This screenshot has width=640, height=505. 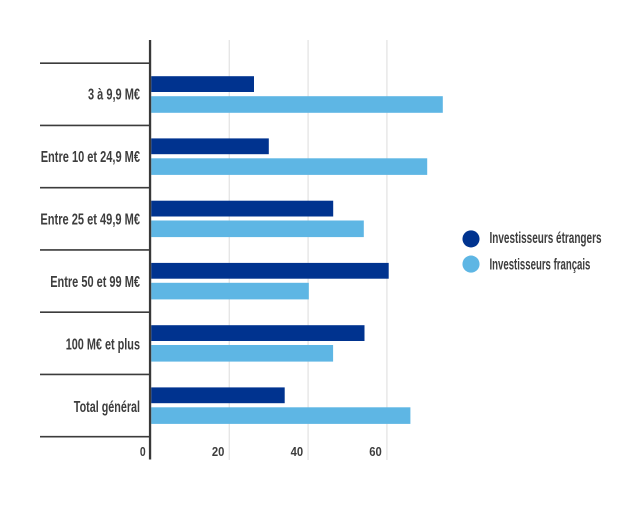 What do you see at coordinates (143, 451) in the screenshot?
I see `svg-text: 0` at bounding box center [143, 451].